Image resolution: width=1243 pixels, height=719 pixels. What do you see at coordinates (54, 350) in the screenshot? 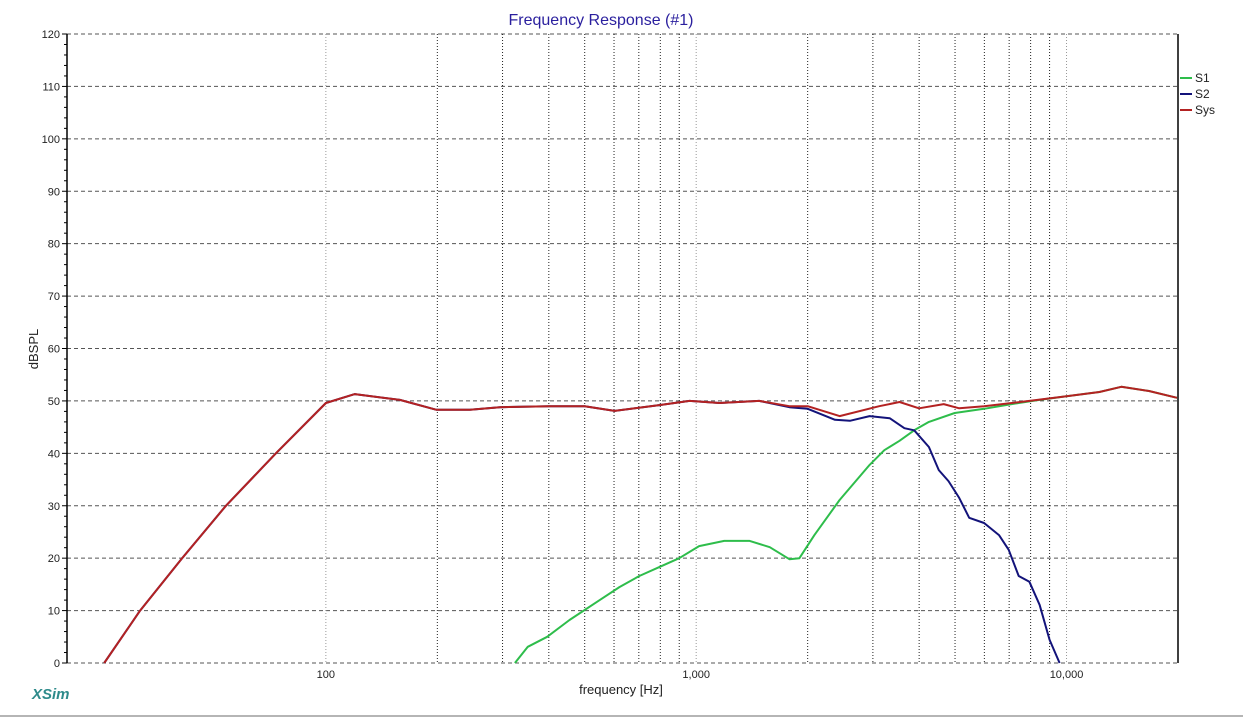
I see `y-tick-label: 60` at bounding box center [54, 350].